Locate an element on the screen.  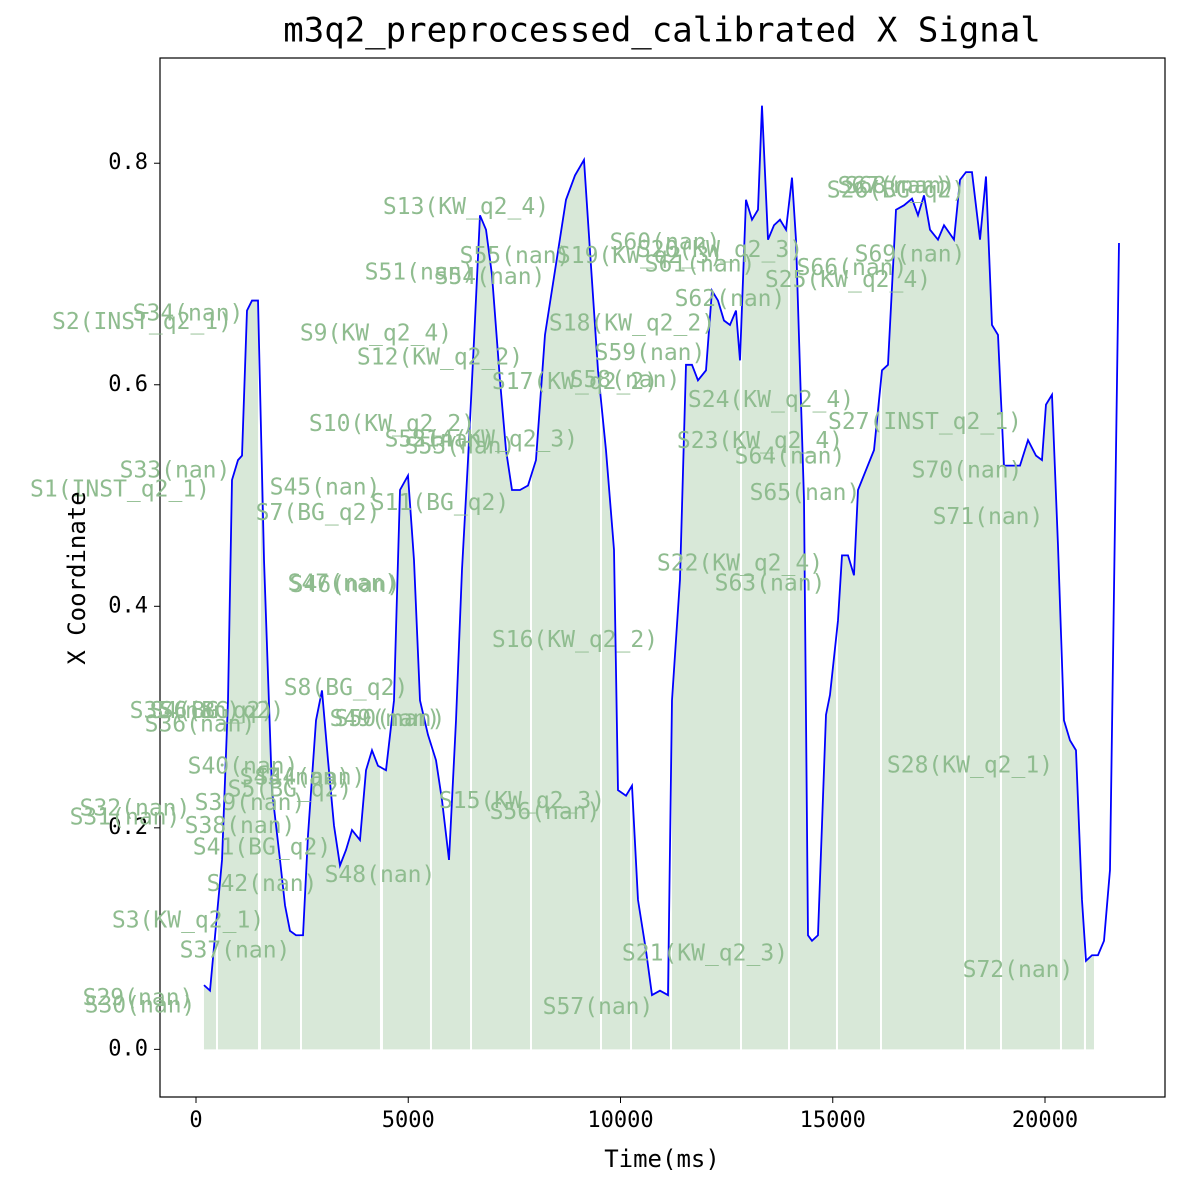
x-tick-label: 20000 is located at coordinates (1045, 1120).